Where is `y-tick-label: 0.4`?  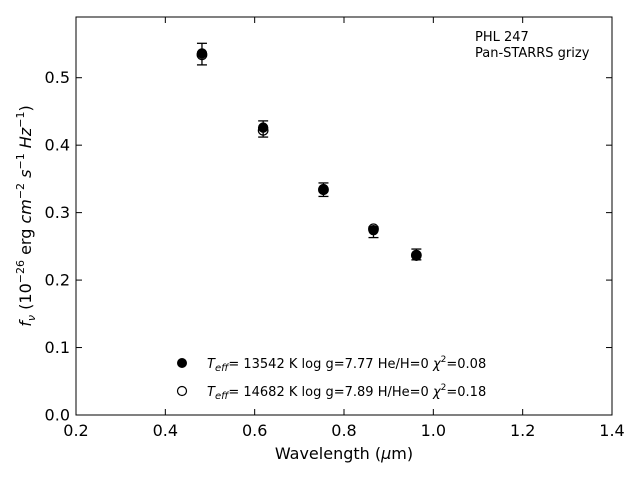 y-tick-label: 0.4 is located at coordinates (57, 145).